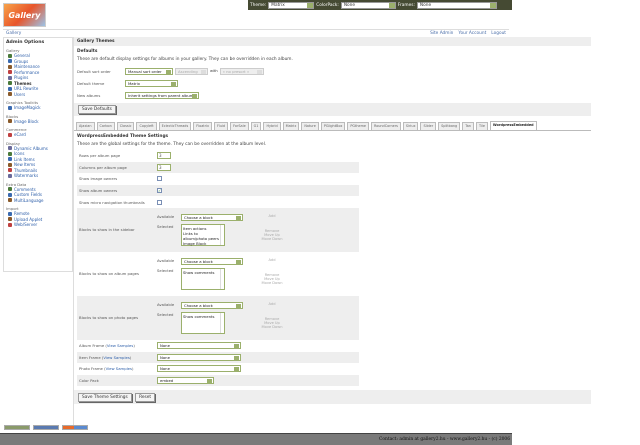 Image resolution: width=640 pixels, height=445 pixels. What do you see at coordinates (17, 427) in the screenshot?
I see `validator-badge` at bounding box center [17, 427].